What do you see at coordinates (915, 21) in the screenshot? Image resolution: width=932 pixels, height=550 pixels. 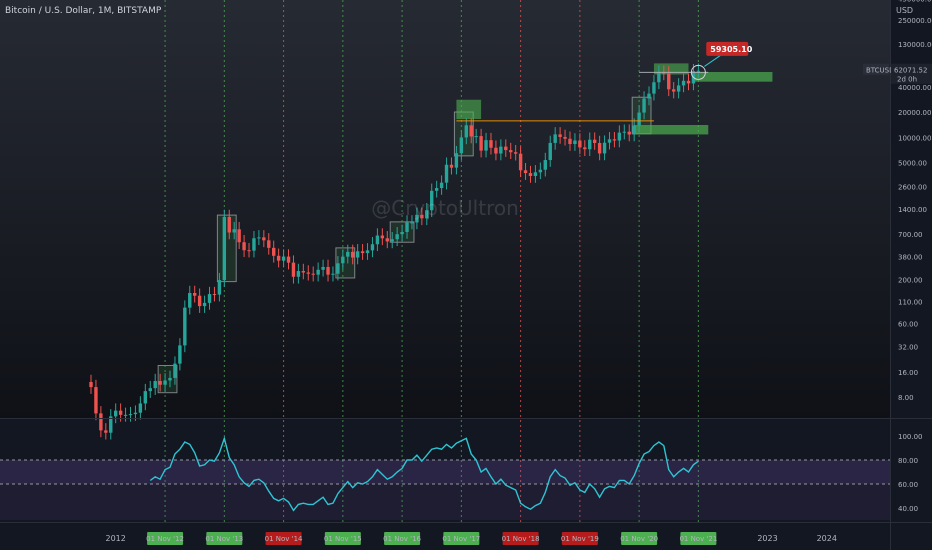 I see `price-tick-label: 250000.00` at bounding box center [915, 21].